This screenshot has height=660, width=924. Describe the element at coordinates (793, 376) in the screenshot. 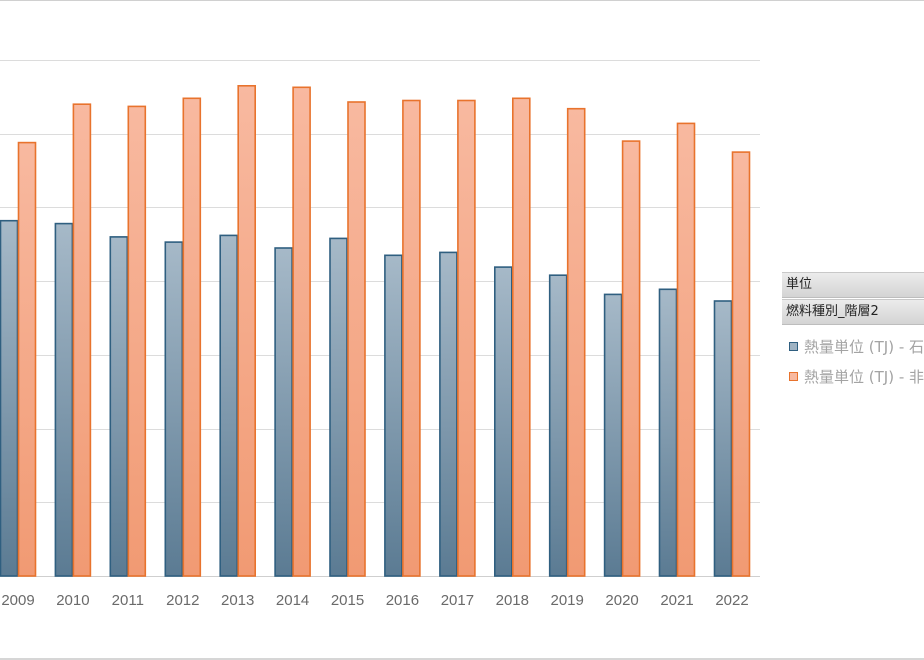

I see `legend-swatch-orange` at that location.